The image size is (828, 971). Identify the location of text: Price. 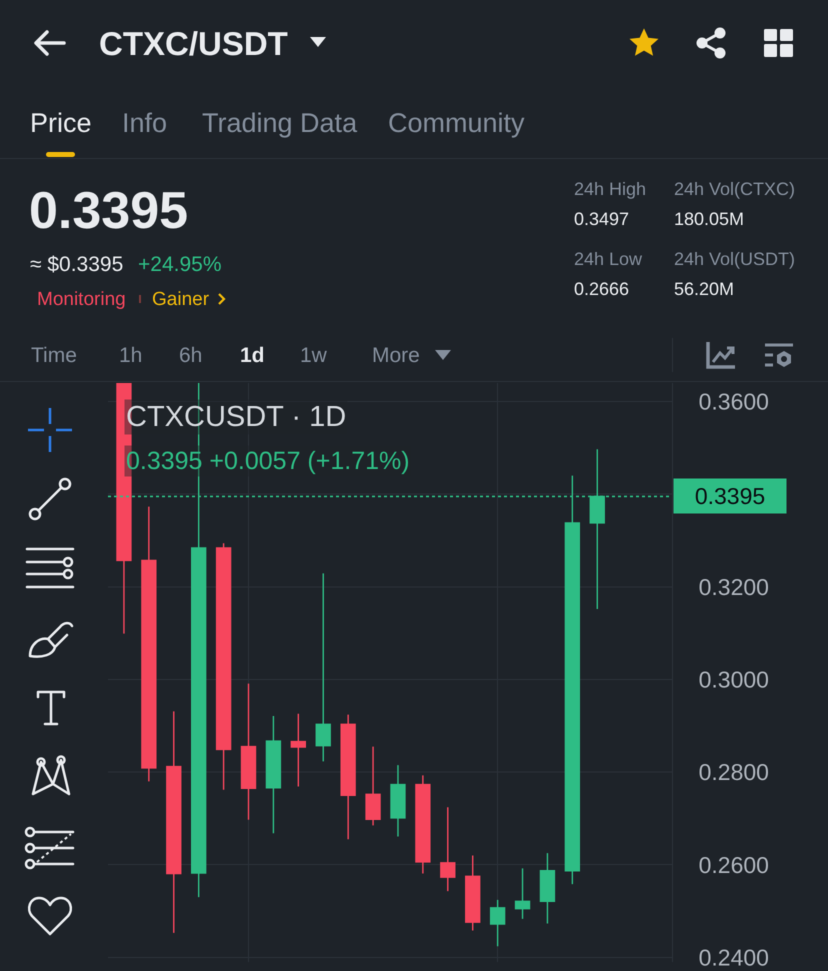
(61, 123).